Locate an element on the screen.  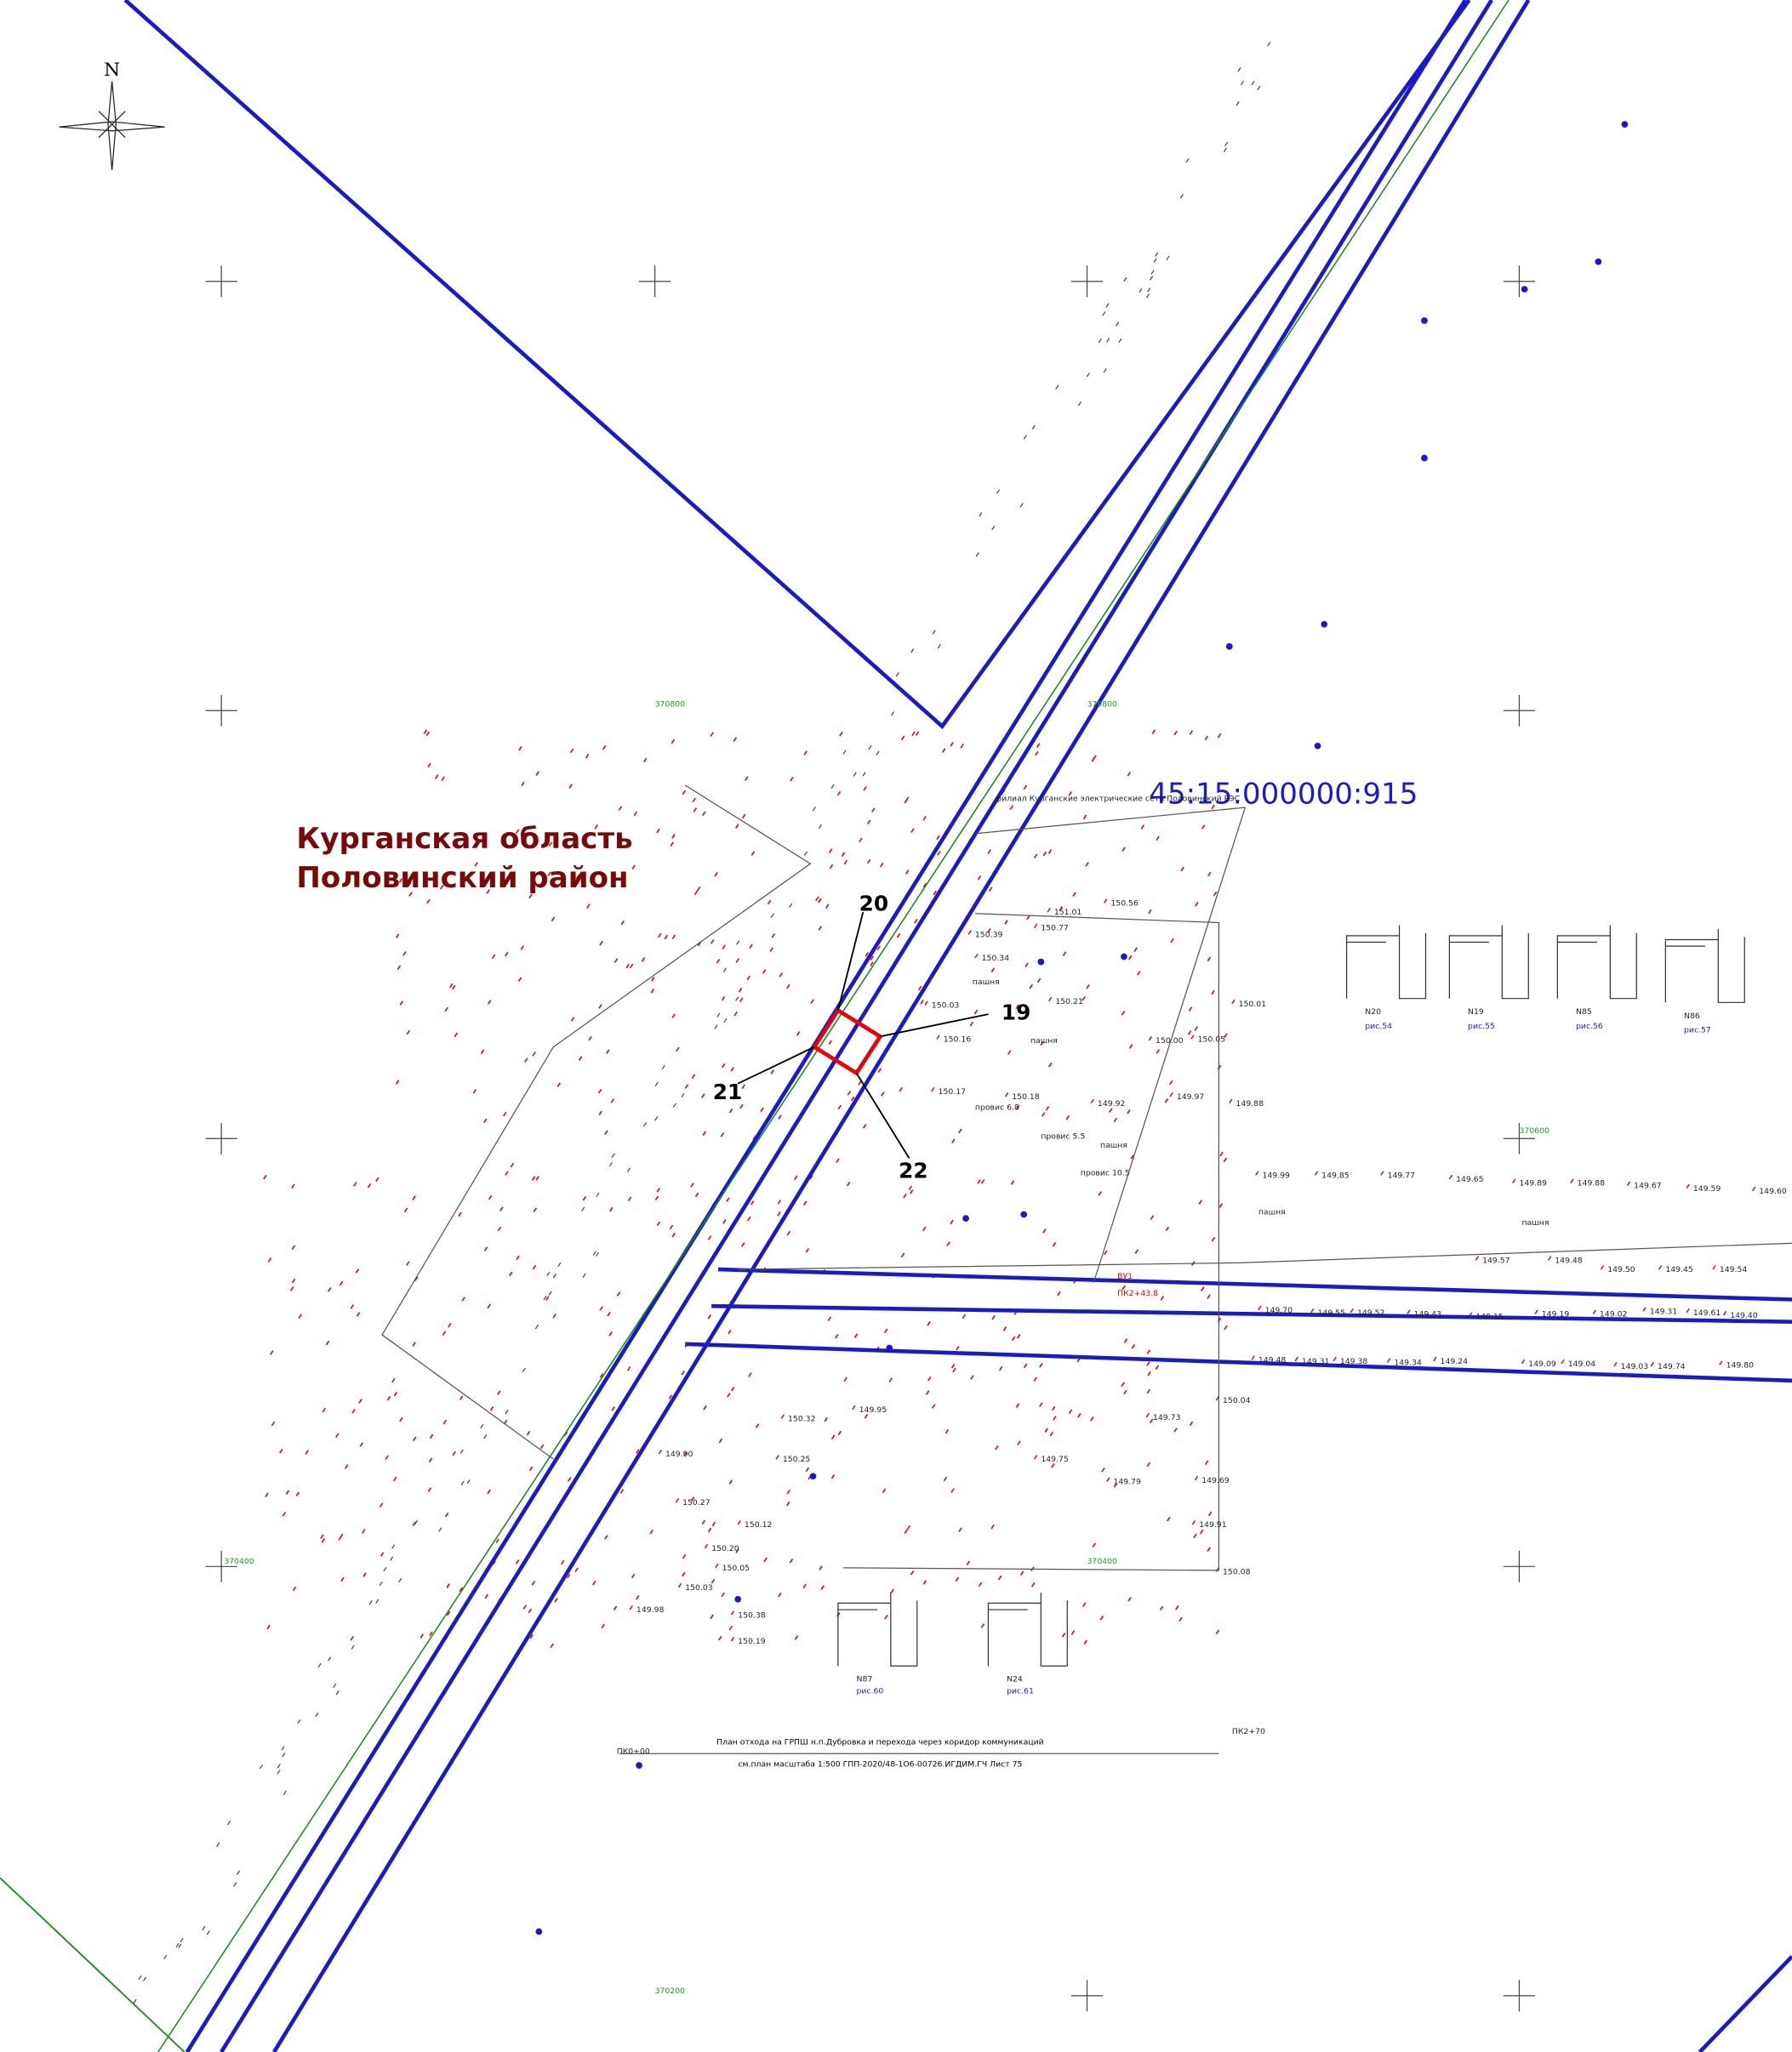
north-arrow is located at coordinates (112, 126).